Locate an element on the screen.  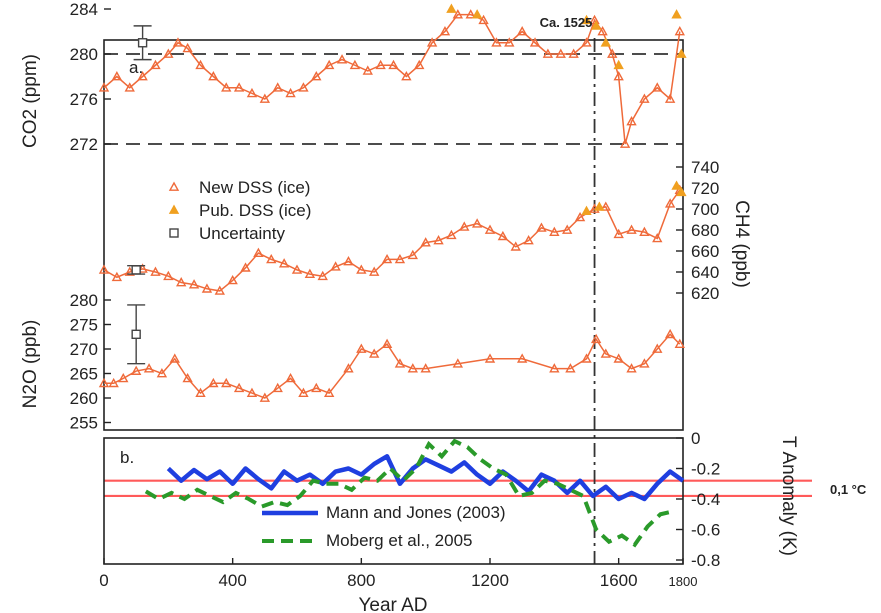
n2o-y-tick-label-3: 265 is located at coordinates (84, 374).